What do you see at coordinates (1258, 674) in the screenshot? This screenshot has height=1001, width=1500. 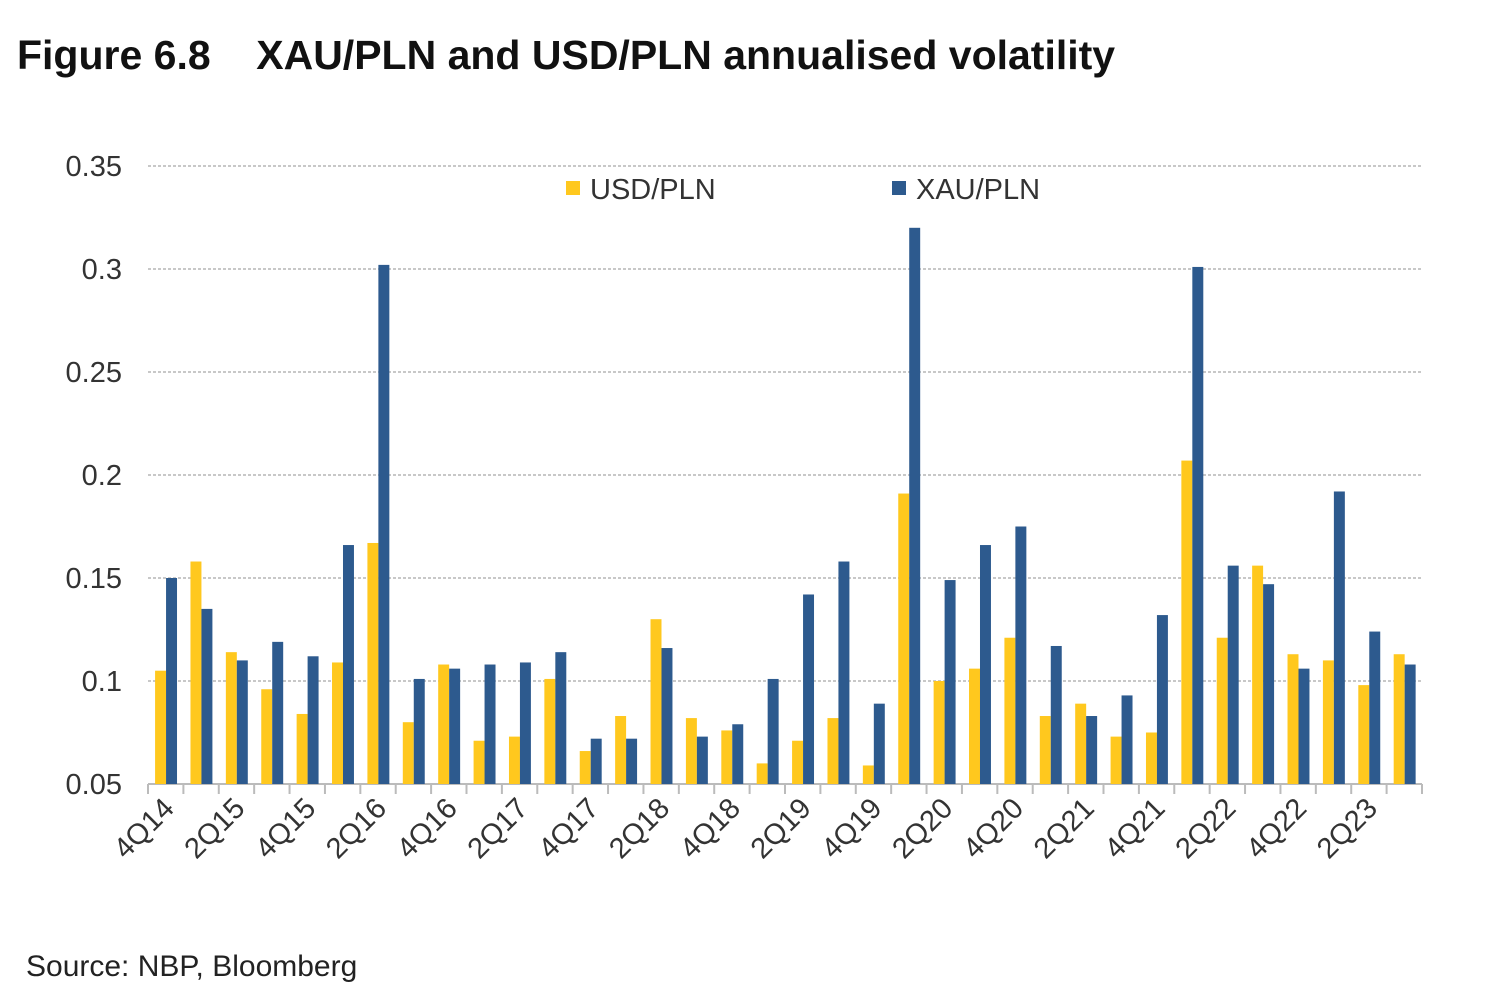 I see `bar-usd-pln: 3Q22` at bounding box center [1258, 674].